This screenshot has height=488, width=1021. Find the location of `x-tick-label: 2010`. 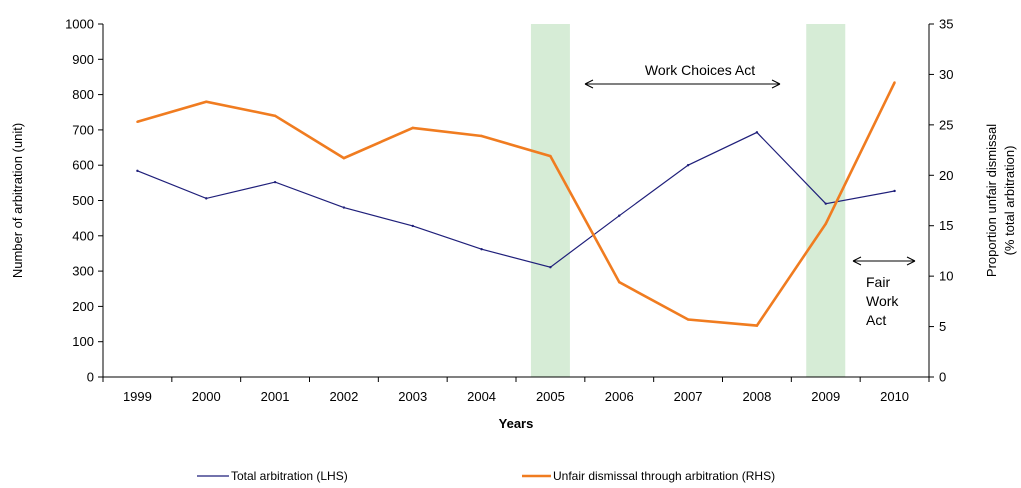

x-tick-label: 2010 is located at coordinates (894, 396).